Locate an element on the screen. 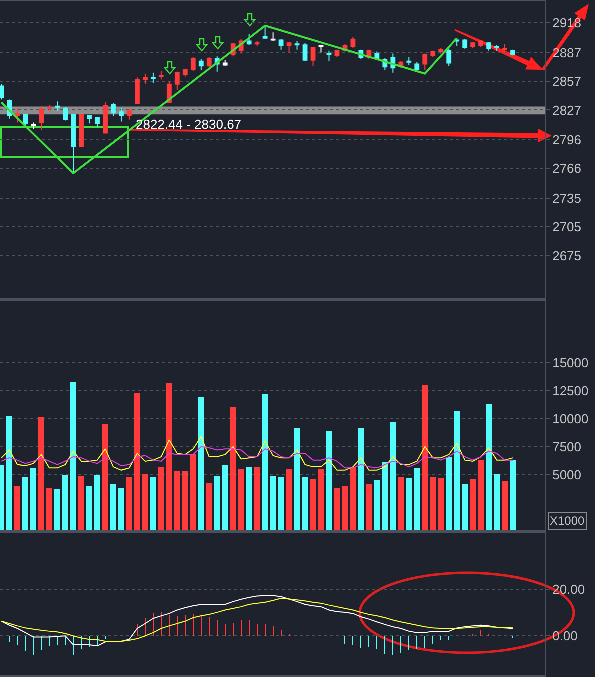 The height and width of the screenshot is (677, 595). y-tick-label: 20.00 is located at coordinates (569, 589).